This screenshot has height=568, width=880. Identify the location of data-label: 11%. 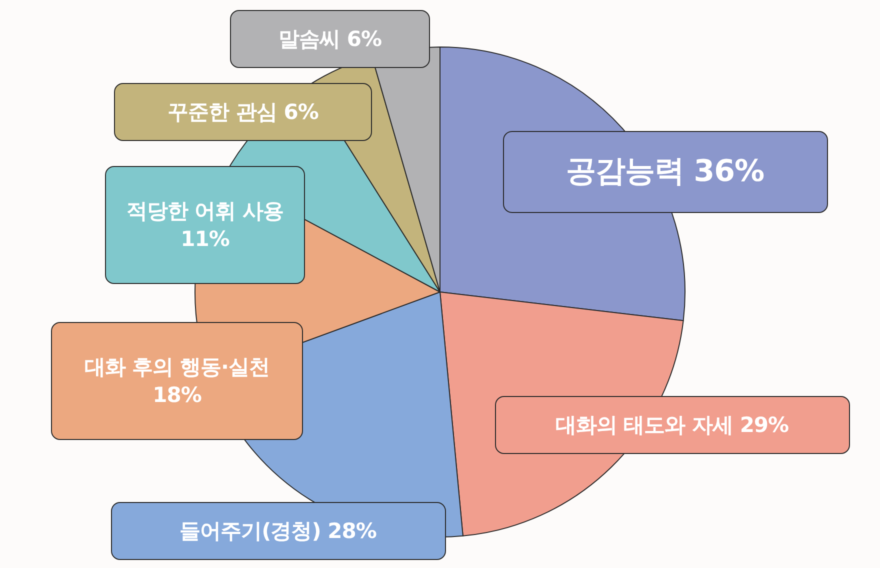
(205, 239).